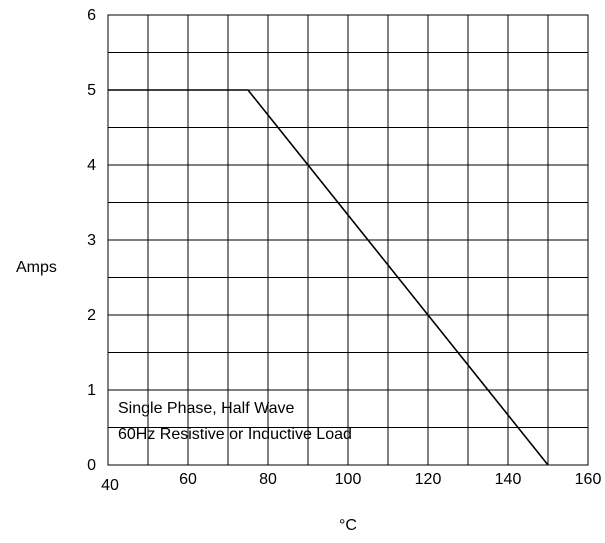  What do you see at coordinates (91, 315) in the screenshot?
I see `y-tick-label: 2` at bounding box center [91, 315].